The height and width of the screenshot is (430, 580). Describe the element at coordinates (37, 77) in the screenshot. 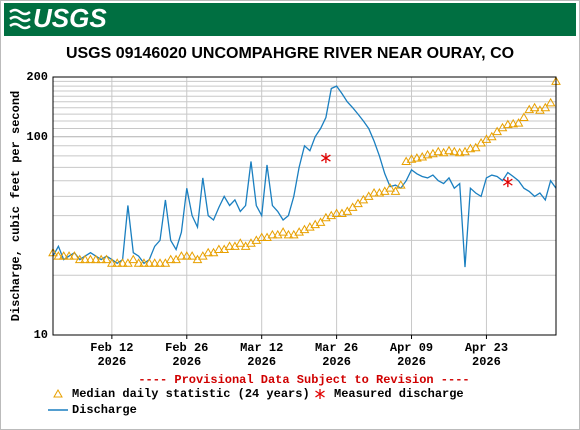

I see `y-tick-label: 200` at that location.